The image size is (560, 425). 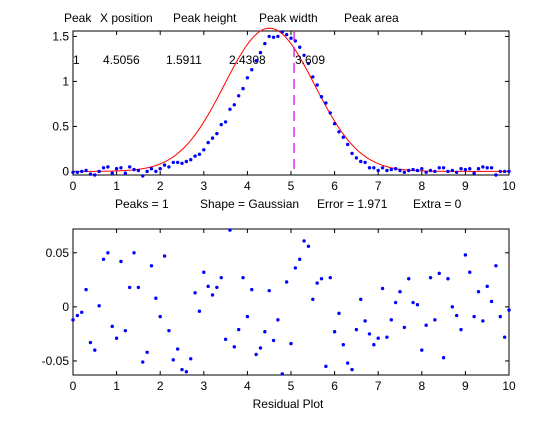 I want to click on result-peak-number: 1, so click(x=76, y=60).